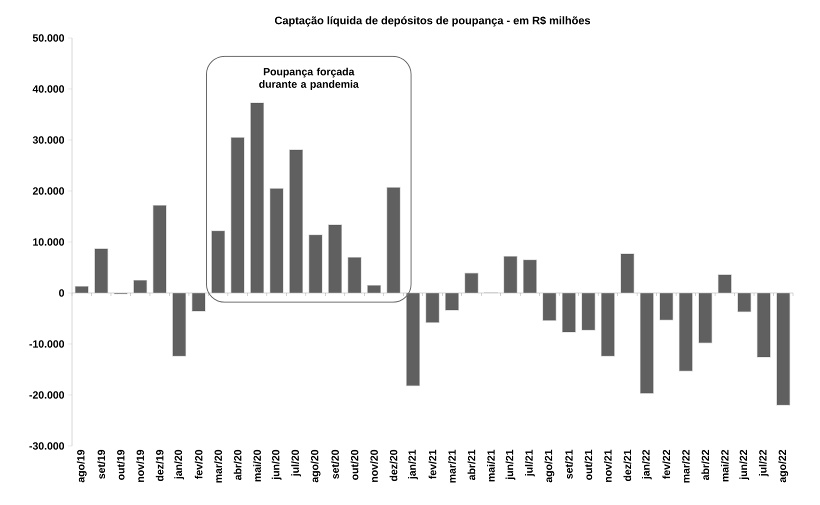 Image resolution: width=820 pixels, height=505 pixels. What do you see at coordinates (335, 464) in the screenshot?
I see `x-tick-label: set/20` at bounding box center [335, 464].